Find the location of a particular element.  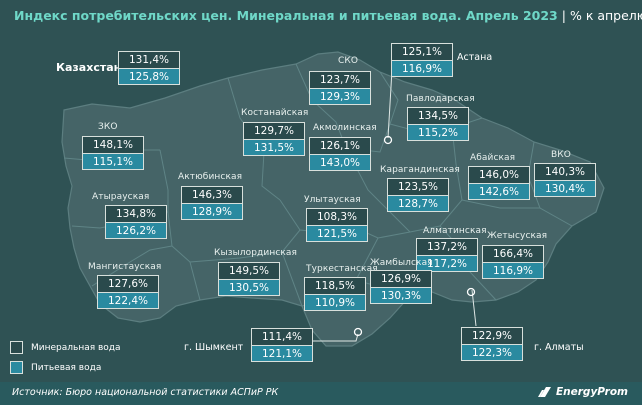

region-values-sko: 123,7% 129,3% is located at coordinates (340, 88).